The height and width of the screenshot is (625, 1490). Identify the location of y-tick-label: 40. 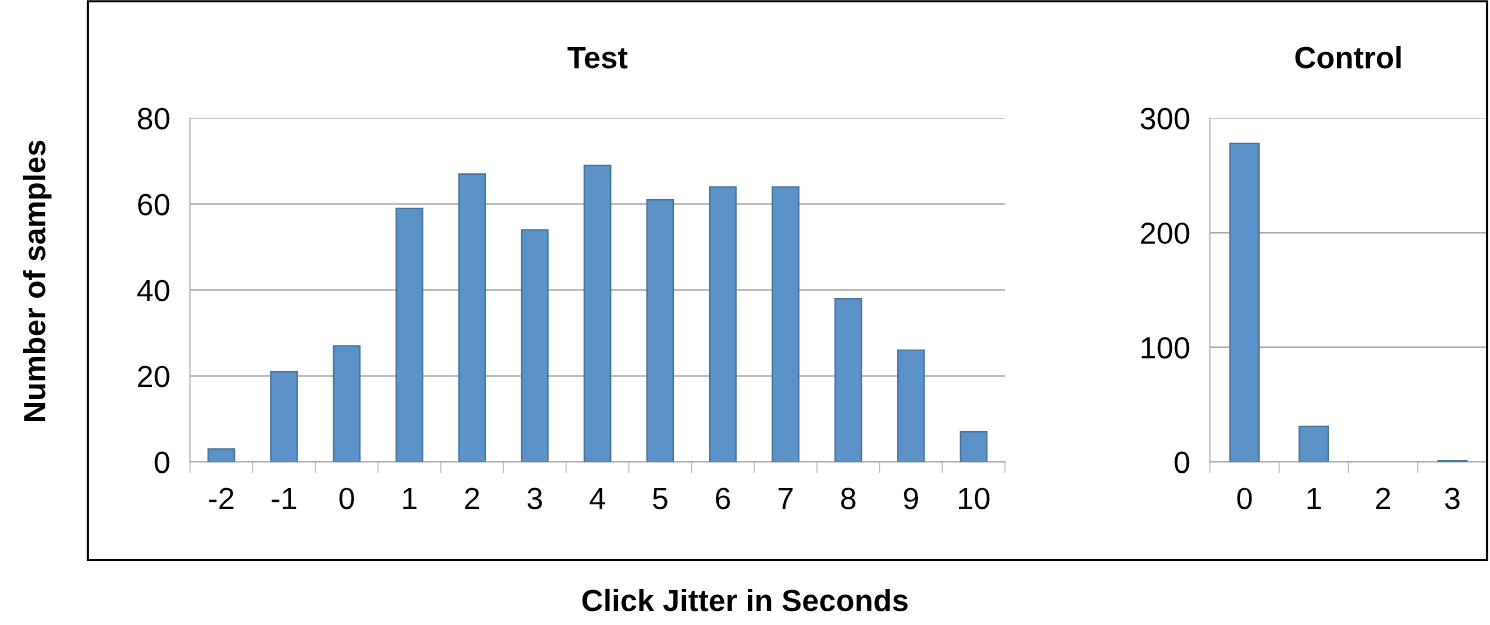
(153, 290).